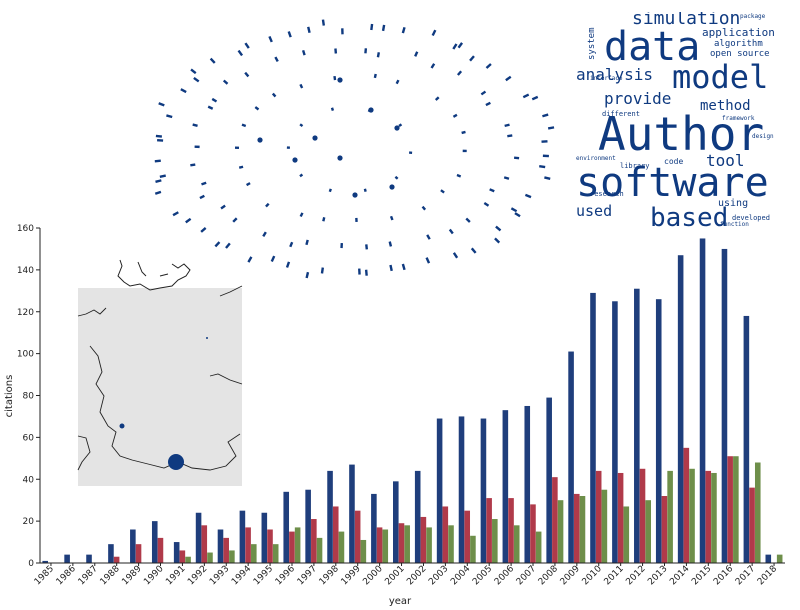  Describe the element at coordinates (720, 77) in the screenshot. I see `word-cloud-word: model` at that location.